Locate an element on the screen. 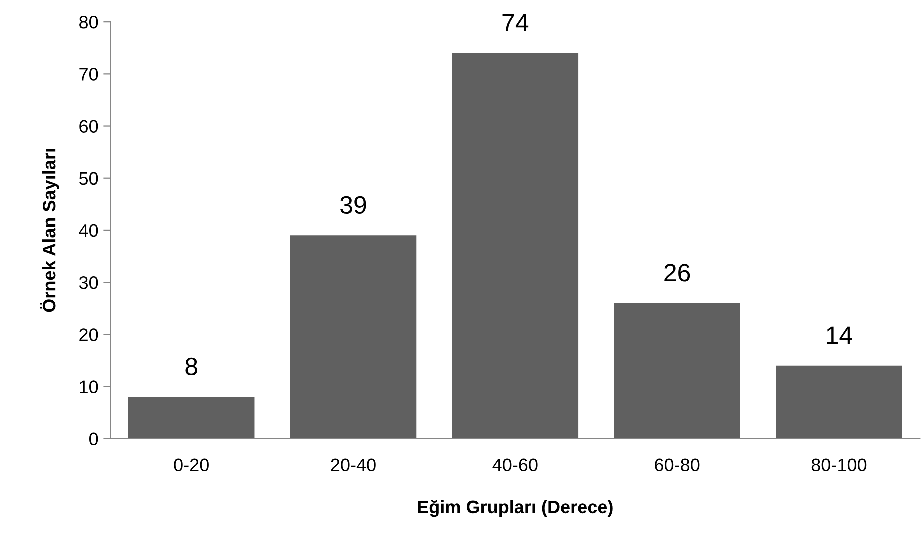  y-tick-label: 40 is located at coordinates (88, 231).